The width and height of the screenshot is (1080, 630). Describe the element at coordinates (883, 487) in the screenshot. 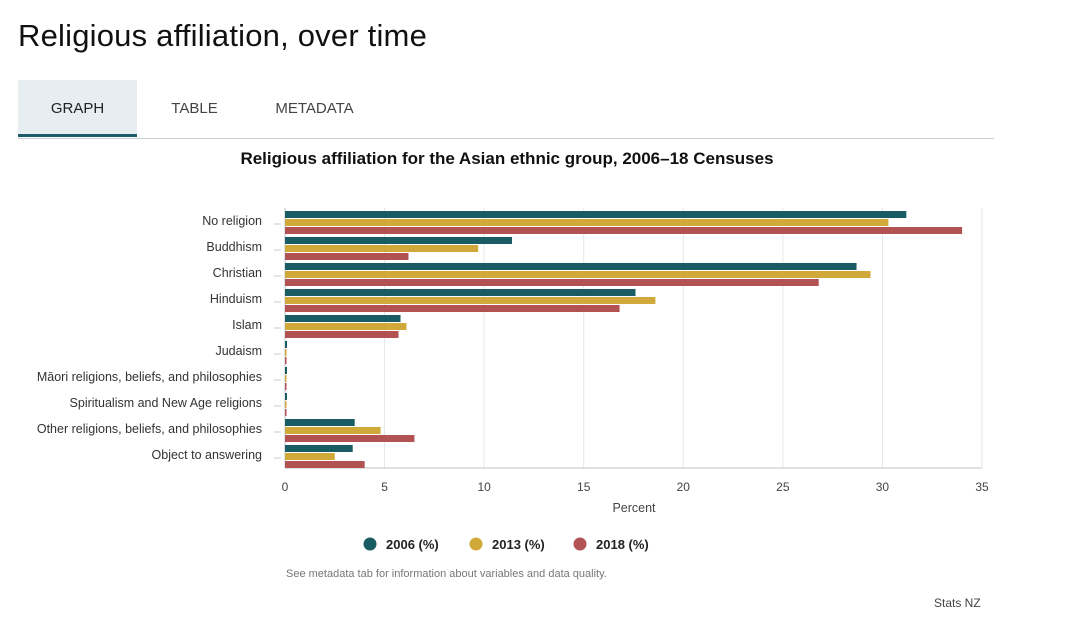

I see `x-tick-label: 30` at that location.